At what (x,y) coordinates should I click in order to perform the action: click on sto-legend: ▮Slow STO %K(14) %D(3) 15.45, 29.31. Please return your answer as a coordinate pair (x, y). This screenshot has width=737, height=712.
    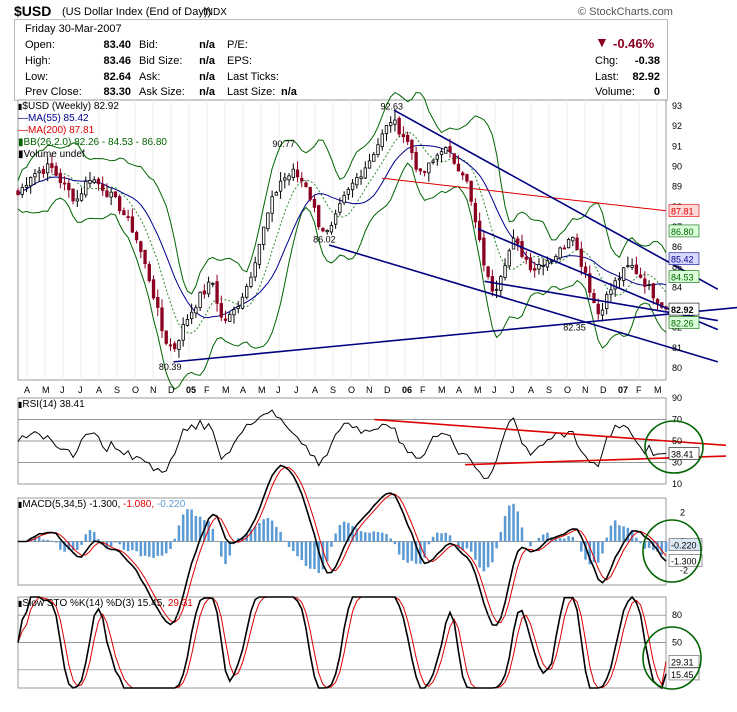
    Looking at the image, I should click on (105, 603).